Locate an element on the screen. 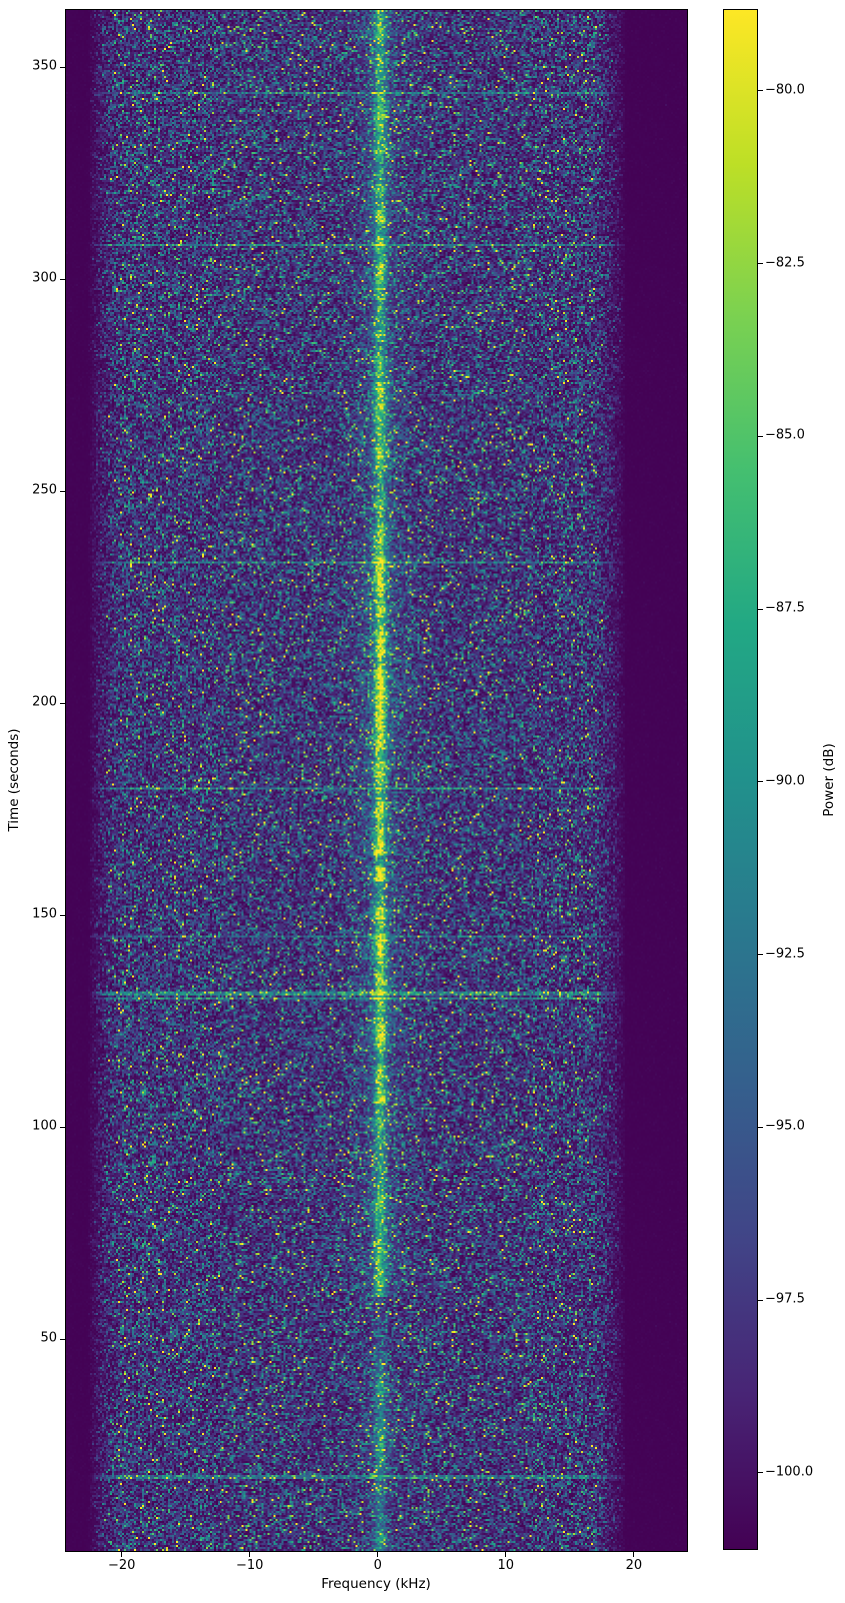 The height and width of the screenshot is (1603, 845). y-tick-label: 350 is located at coordinates (44, 66).